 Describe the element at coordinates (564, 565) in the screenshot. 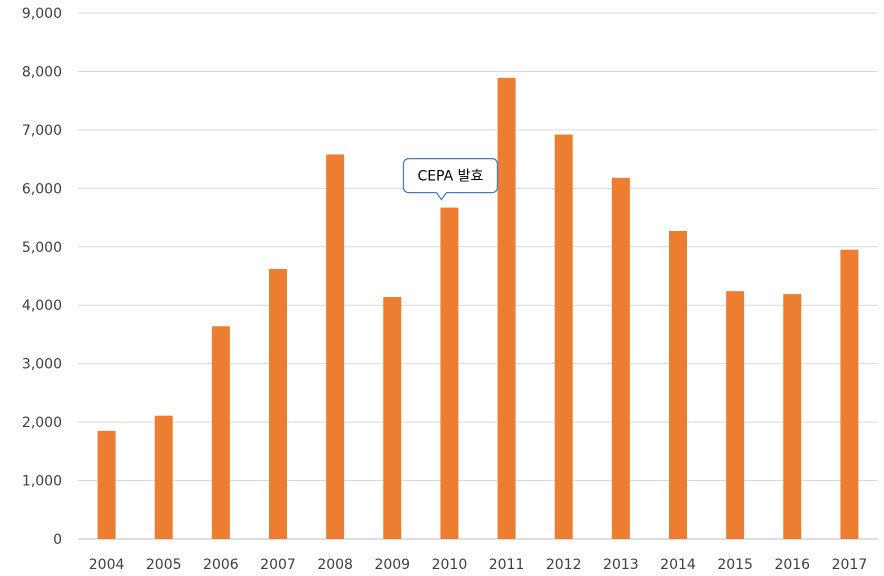

I see `x-tick-label: 2012` at that location.